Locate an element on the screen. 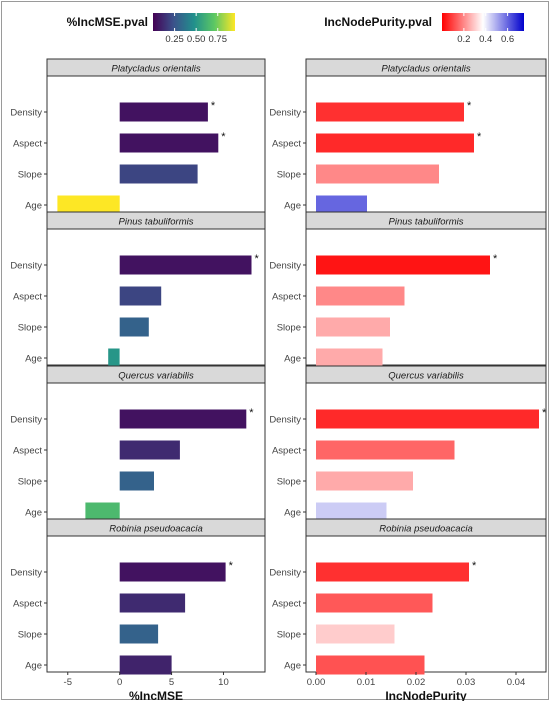  x-tick-label: 0.03 is located at coordinates (466, 682).